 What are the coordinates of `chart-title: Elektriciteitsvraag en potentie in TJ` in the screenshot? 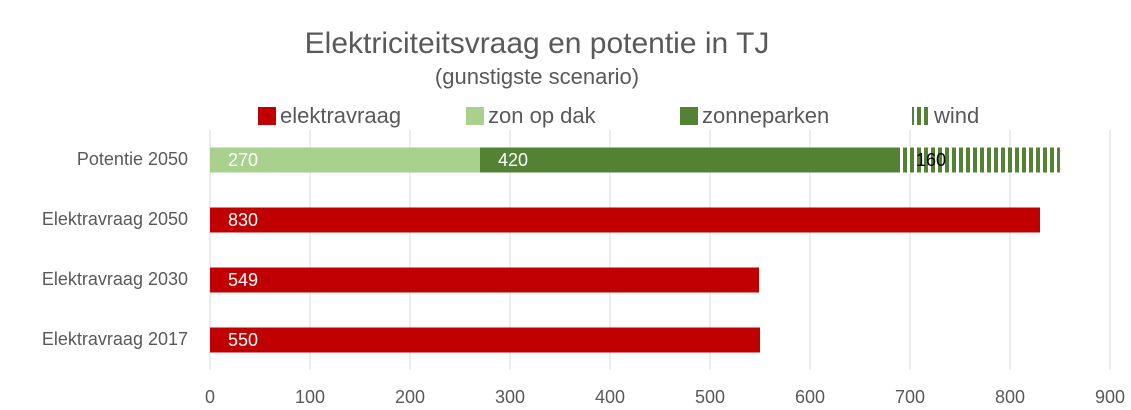 It's located at (537, 43).